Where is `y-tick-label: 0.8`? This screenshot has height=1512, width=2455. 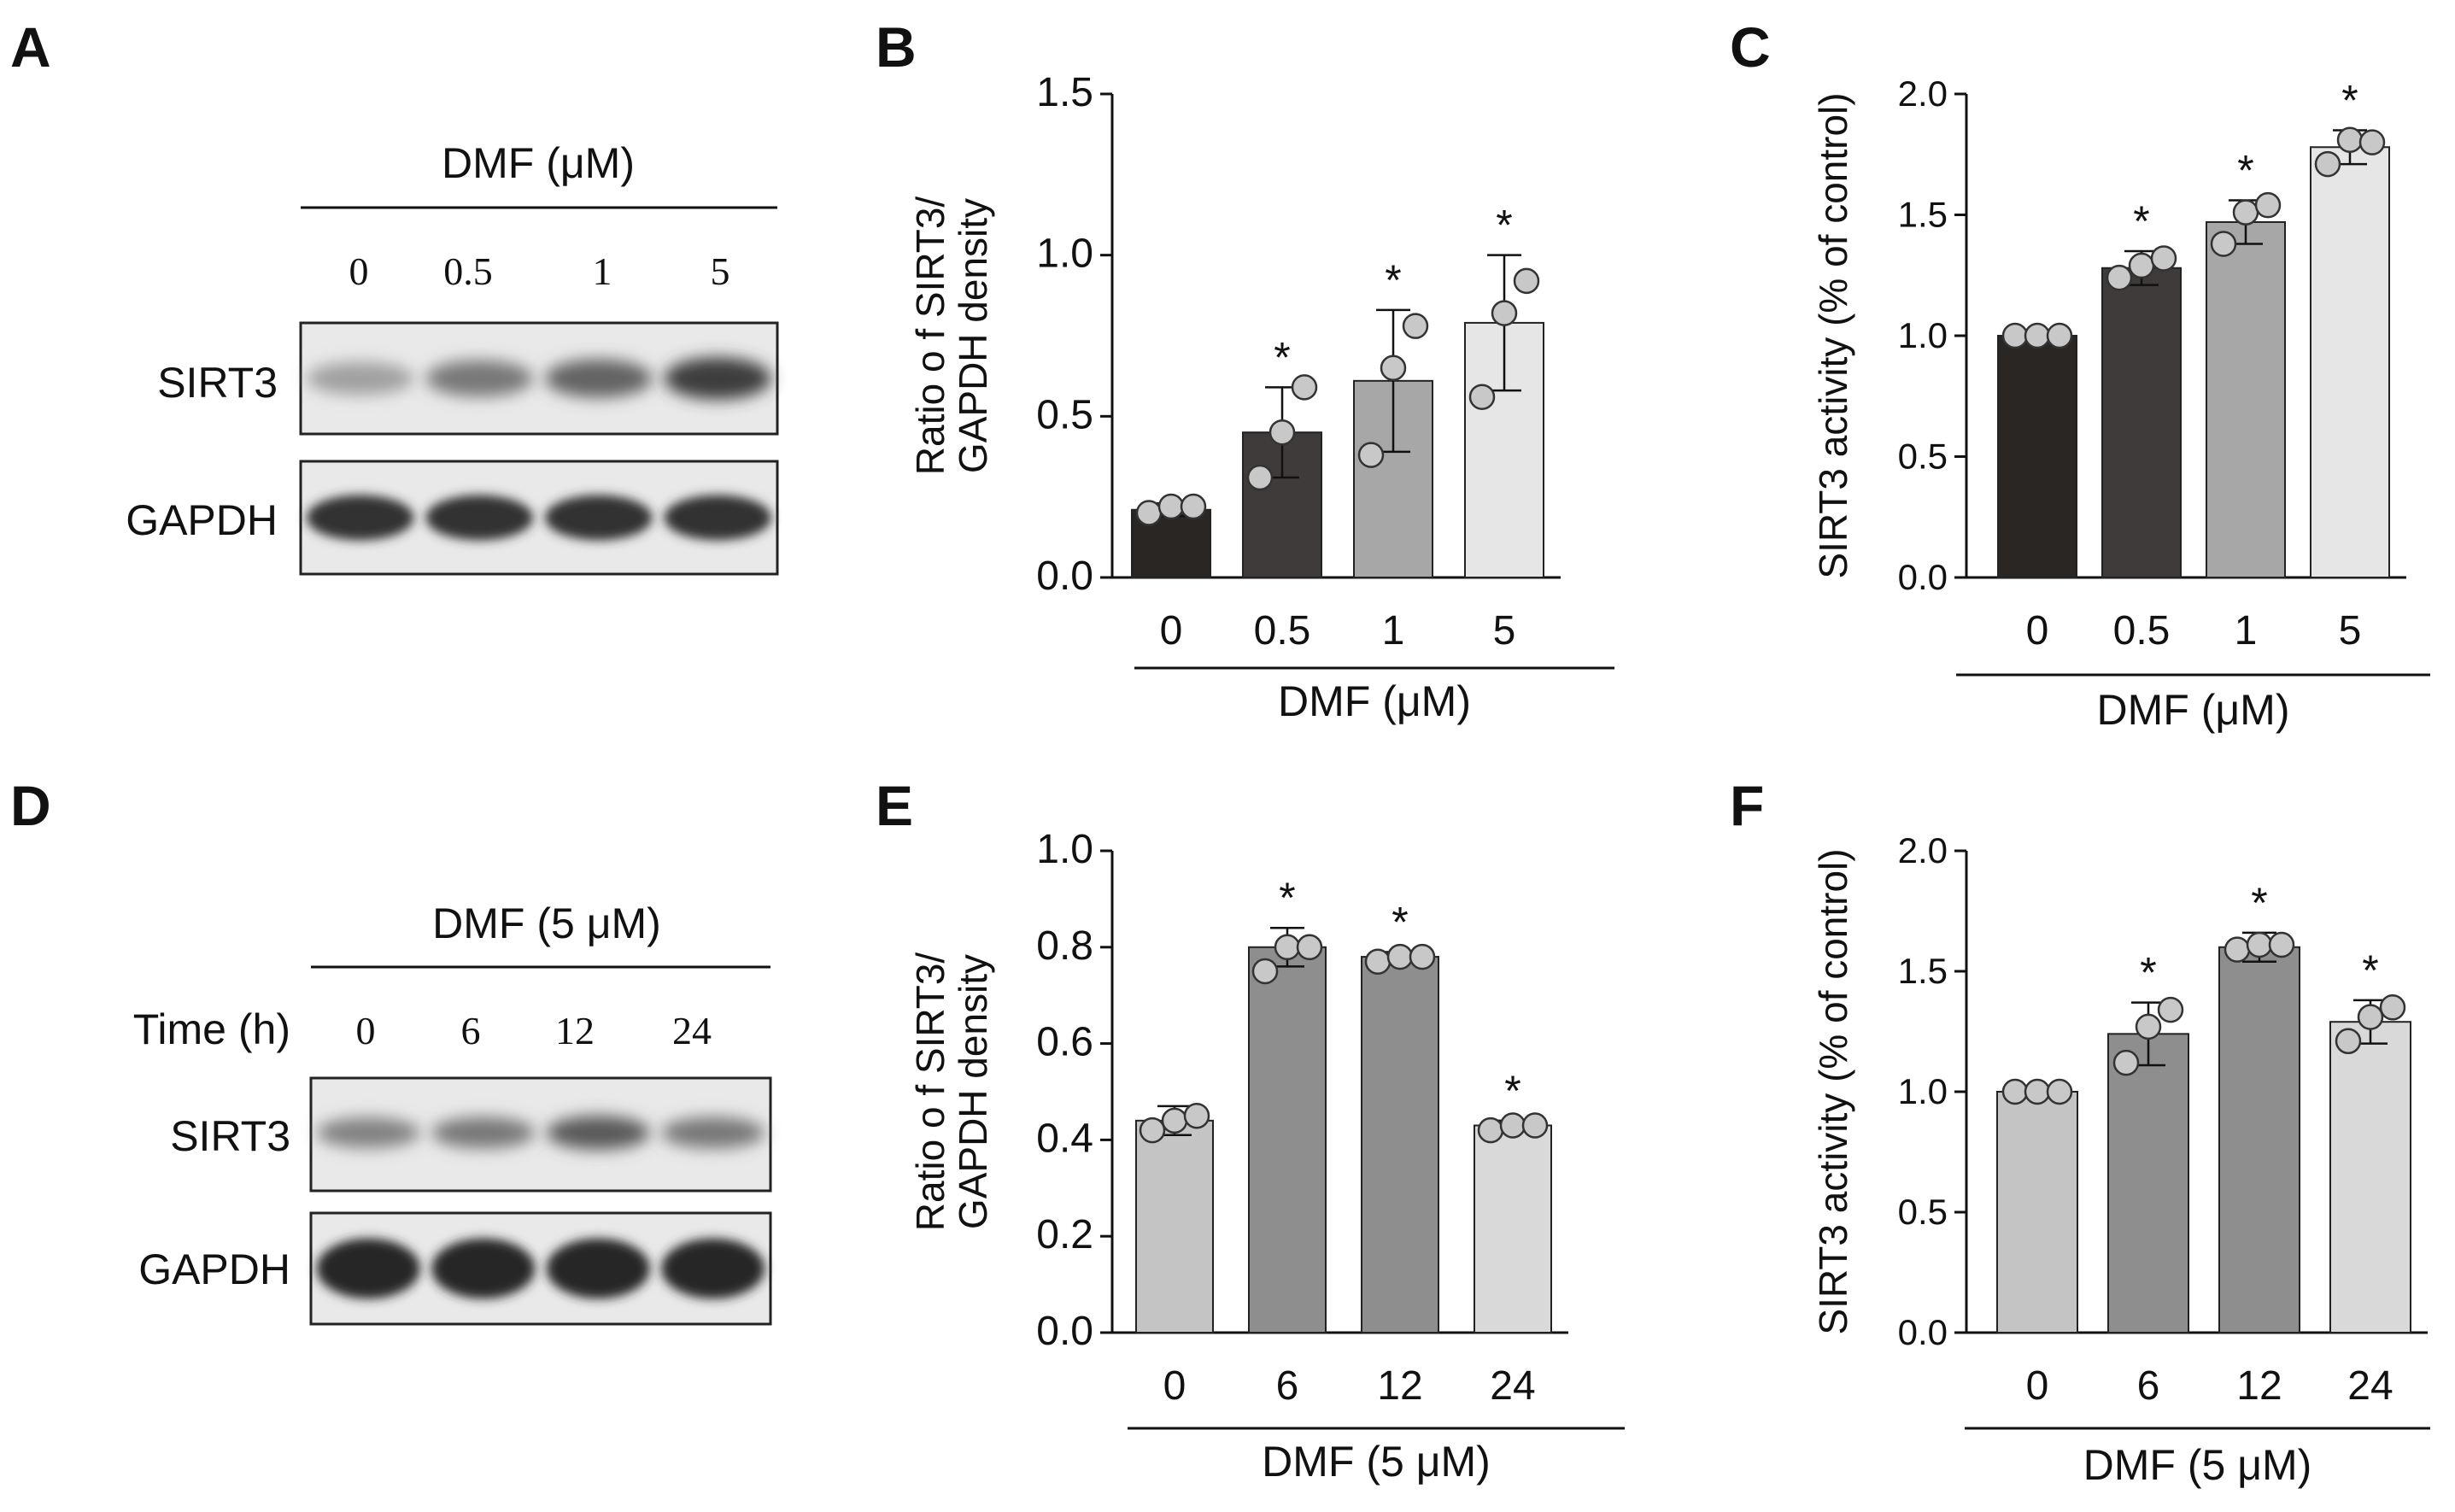 y-tick-label: 0.8 is located at coordinates (1064, 946).